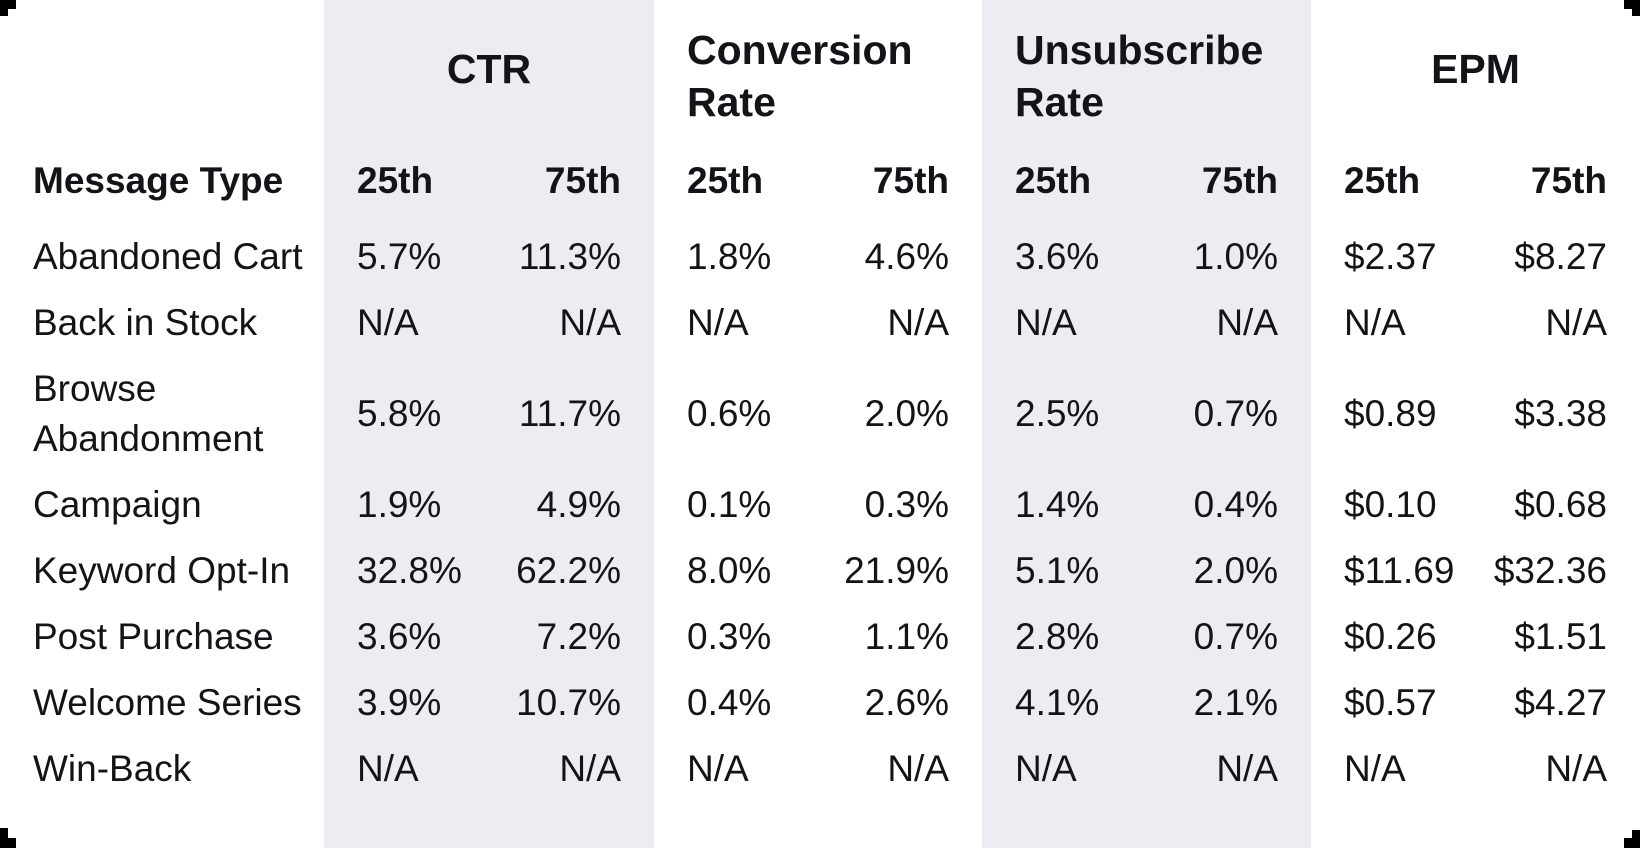  What do you see at coordinates (1390, 636) in the screenshot?
I see `cell-epm-25th: $0.26` at bounding box center [1390, 636].